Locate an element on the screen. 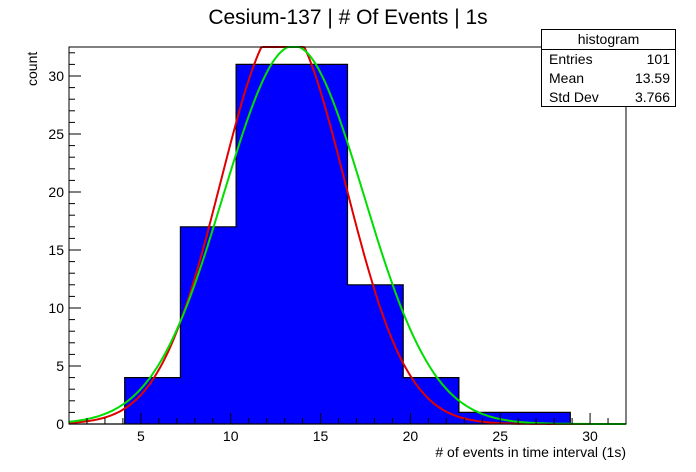 The image size is (696, 472). stats-label: Mean is located at coordinates (567, 78).